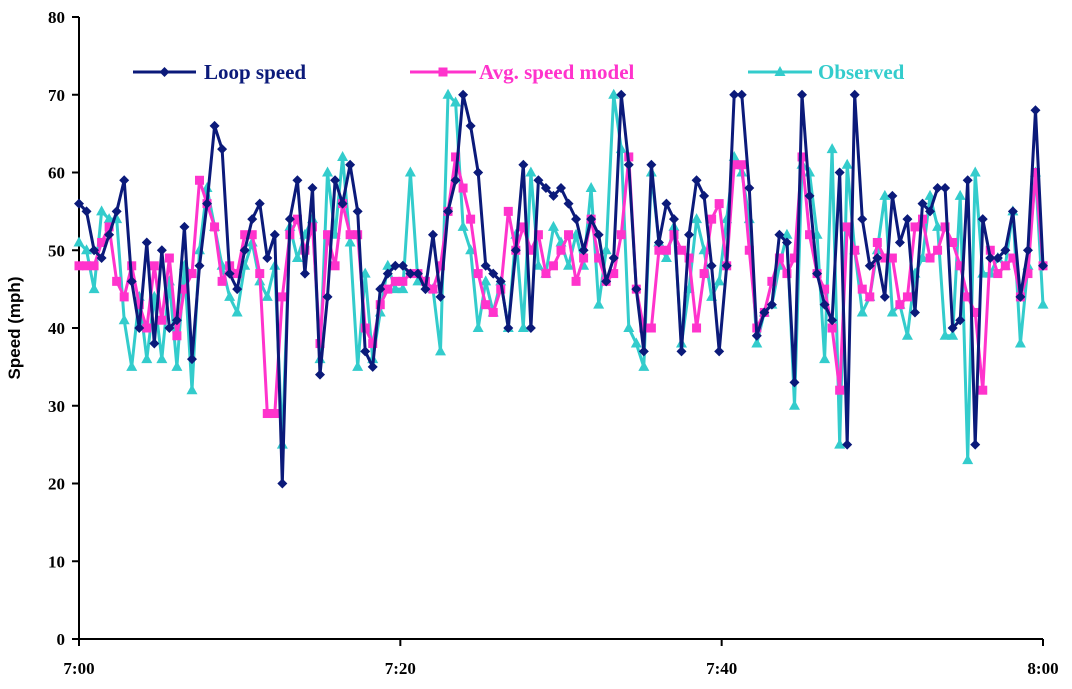  What do you see at coordinates (56, 406) in the screenshot?
I see `y-tick-label: 30` at bounding box center [56, 406].